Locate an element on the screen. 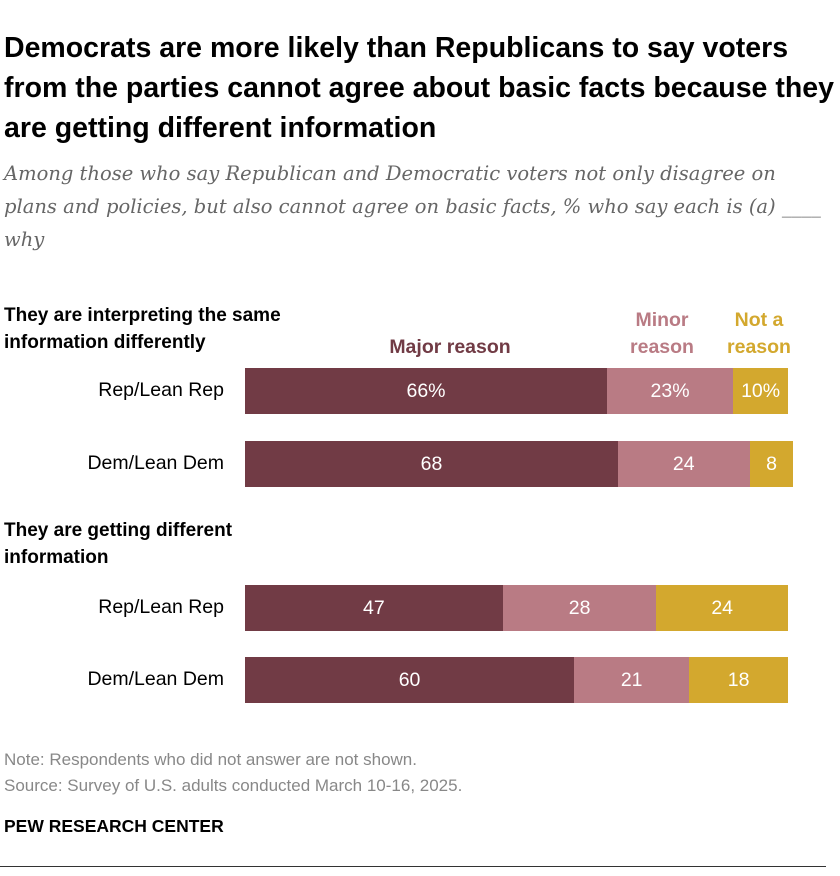 This screenshot has height=876, width=840. bar-segment-not: 24 is located at coordinates (722, 608).